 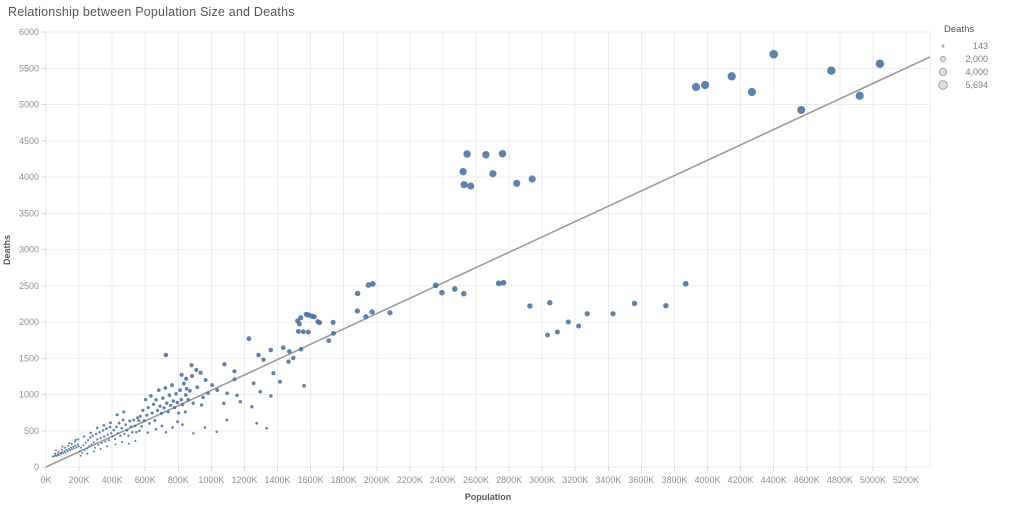 What do you see at coordinates (962, 58) in the screenshot?
I see `legend-item: 2,000` at bounding box center [962, 58].